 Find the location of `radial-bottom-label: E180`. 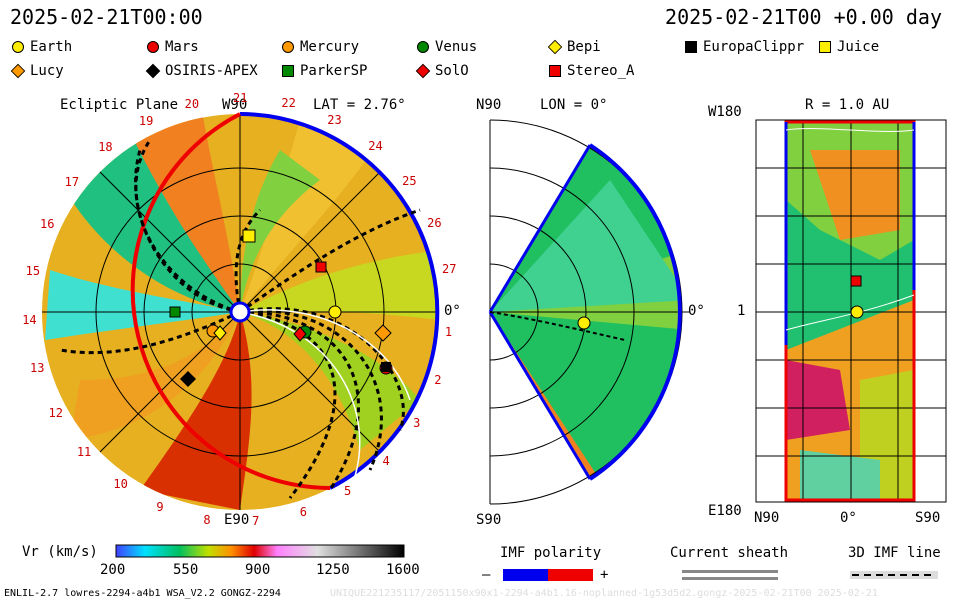

radial-bottom-label: E180 is located at coordinates (725, 511).